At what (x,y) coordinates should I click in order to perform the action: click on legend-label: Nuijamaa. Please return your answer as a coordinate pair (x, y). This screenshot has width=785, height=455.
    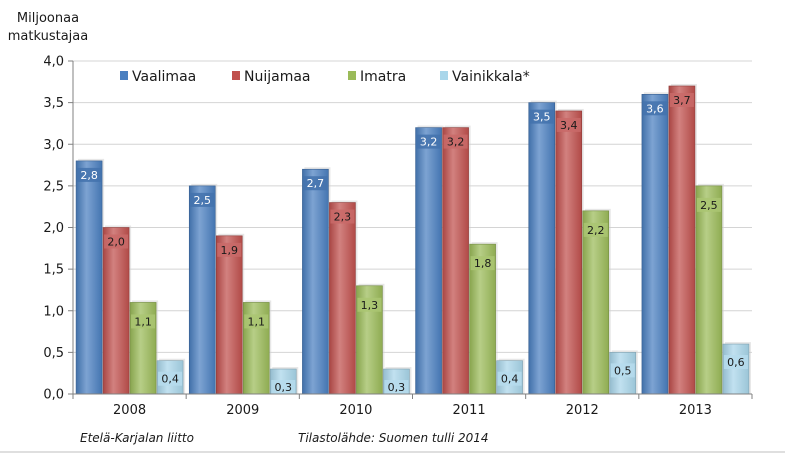
    Looking at the image, I should click on (277, 77).